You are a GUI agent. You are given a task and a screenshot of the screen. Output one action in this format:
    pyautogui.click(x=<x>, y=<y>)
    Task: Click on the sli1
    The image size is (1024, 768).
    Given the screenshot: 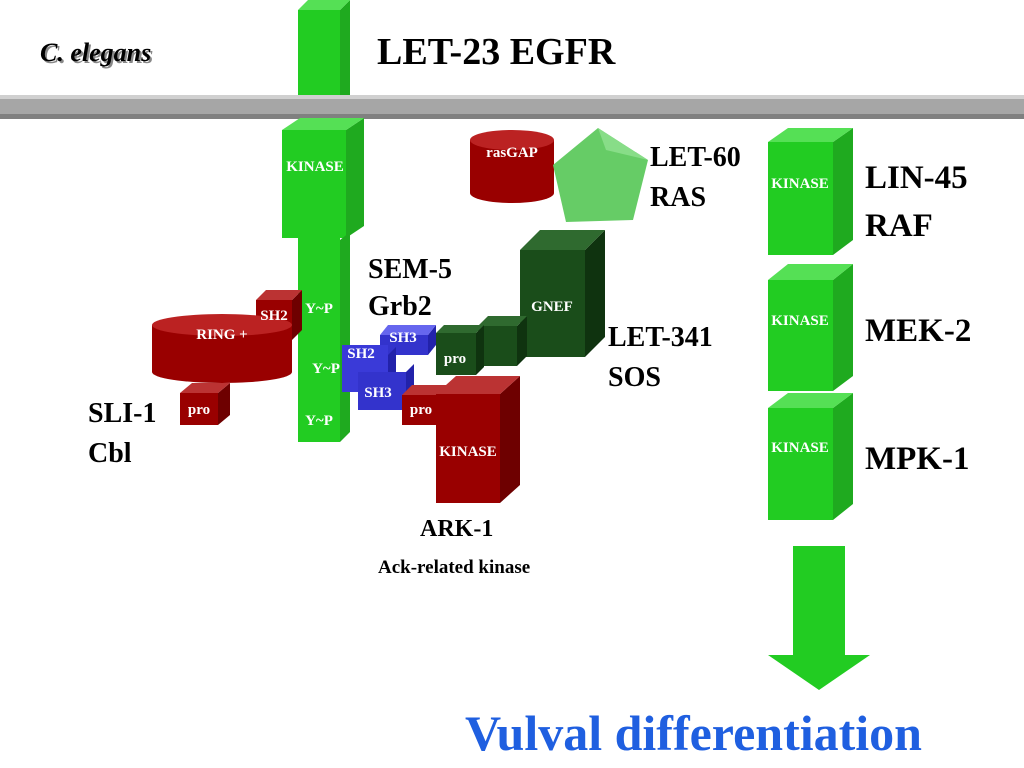 What is the action you would take?
    pyautogui.click(x=227, y=357)
    